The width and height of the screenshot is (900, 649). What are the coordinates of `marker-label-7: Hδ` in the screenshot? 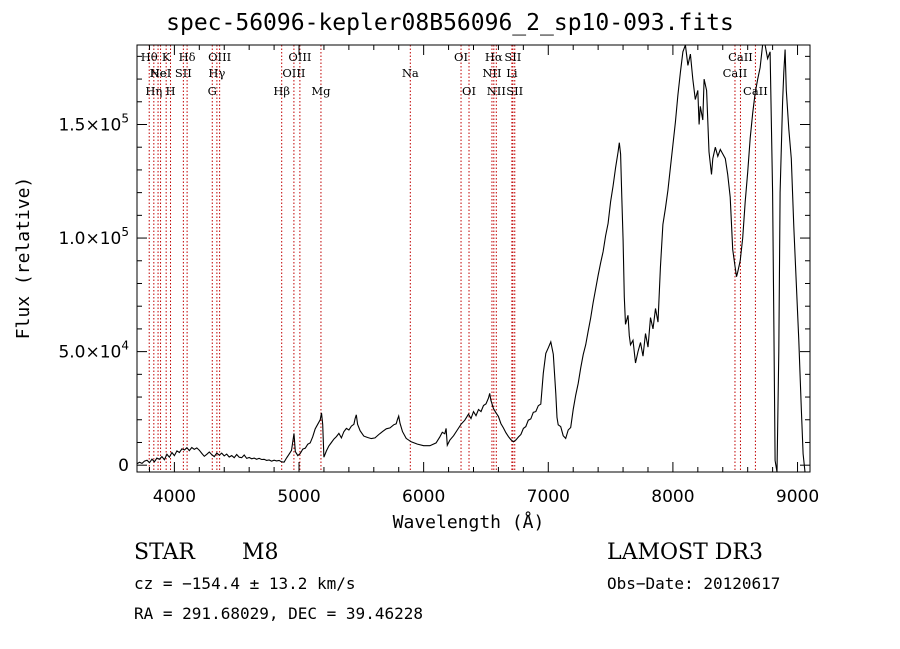 It's located at (187, 57).